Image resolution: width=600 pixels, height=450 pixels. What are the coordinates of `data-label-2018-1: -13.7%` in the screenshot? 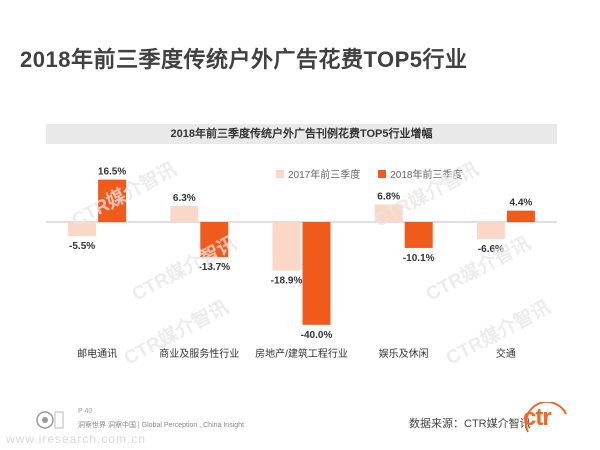 It's located at (214, 267).